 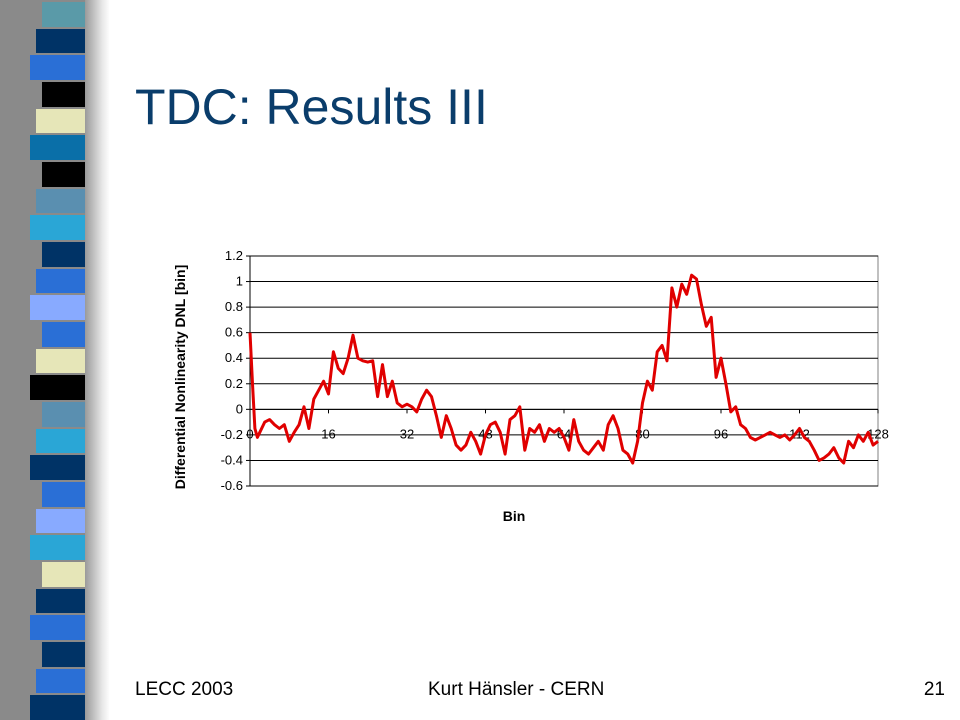 What do you see at coordinates (234, 306) in the screenshot?
I see `y-tick-label: 0.8` at bounding box center [234, 306].